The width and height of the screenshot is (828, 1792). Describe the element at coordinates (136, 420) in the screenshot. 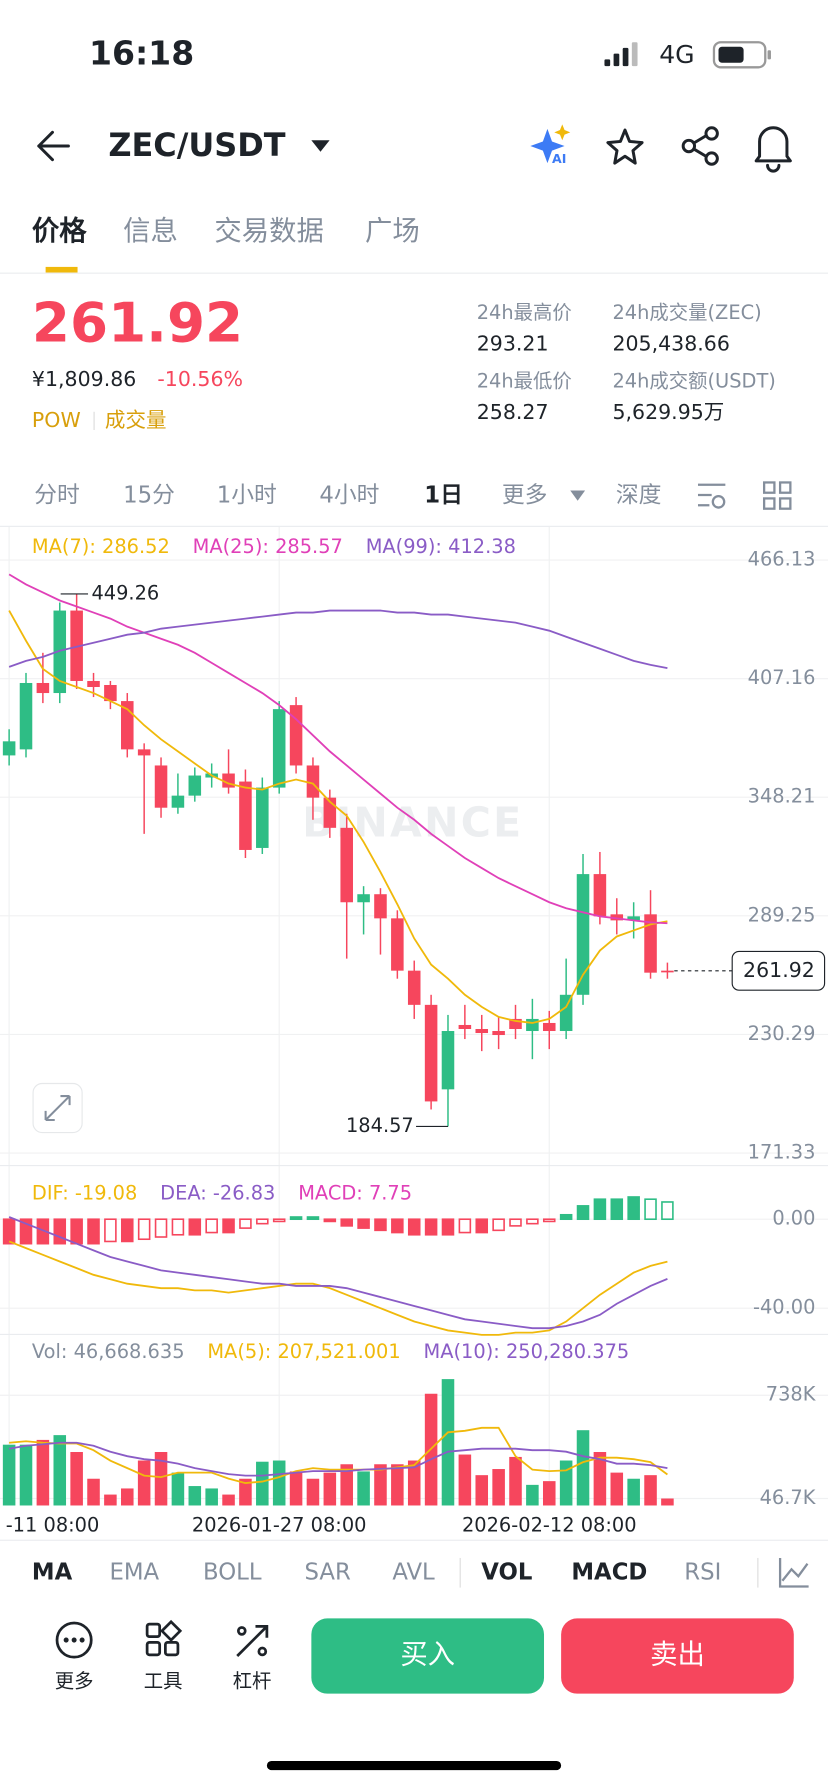

I see `tag: 成交量` at that location.